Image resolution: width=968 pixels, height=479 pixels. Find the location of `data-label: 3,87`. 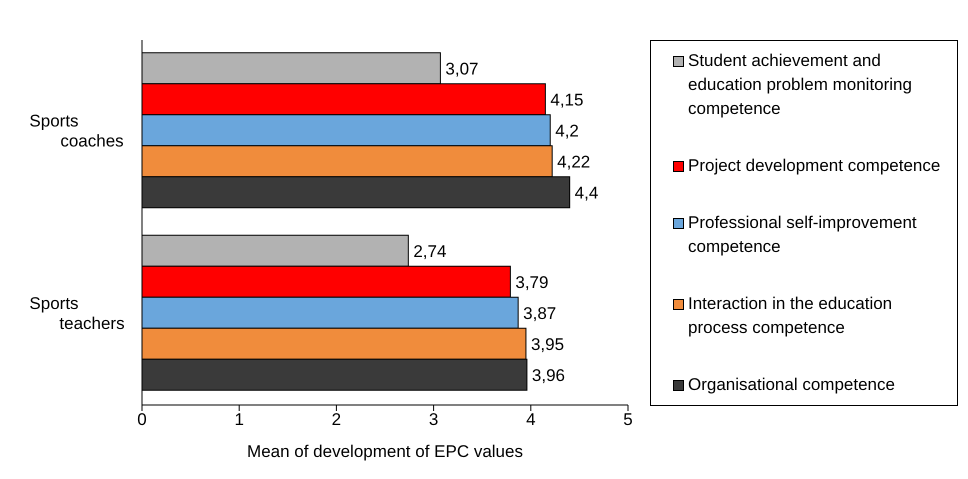

data-label: 3,87 is located at coordinates (539, 313).